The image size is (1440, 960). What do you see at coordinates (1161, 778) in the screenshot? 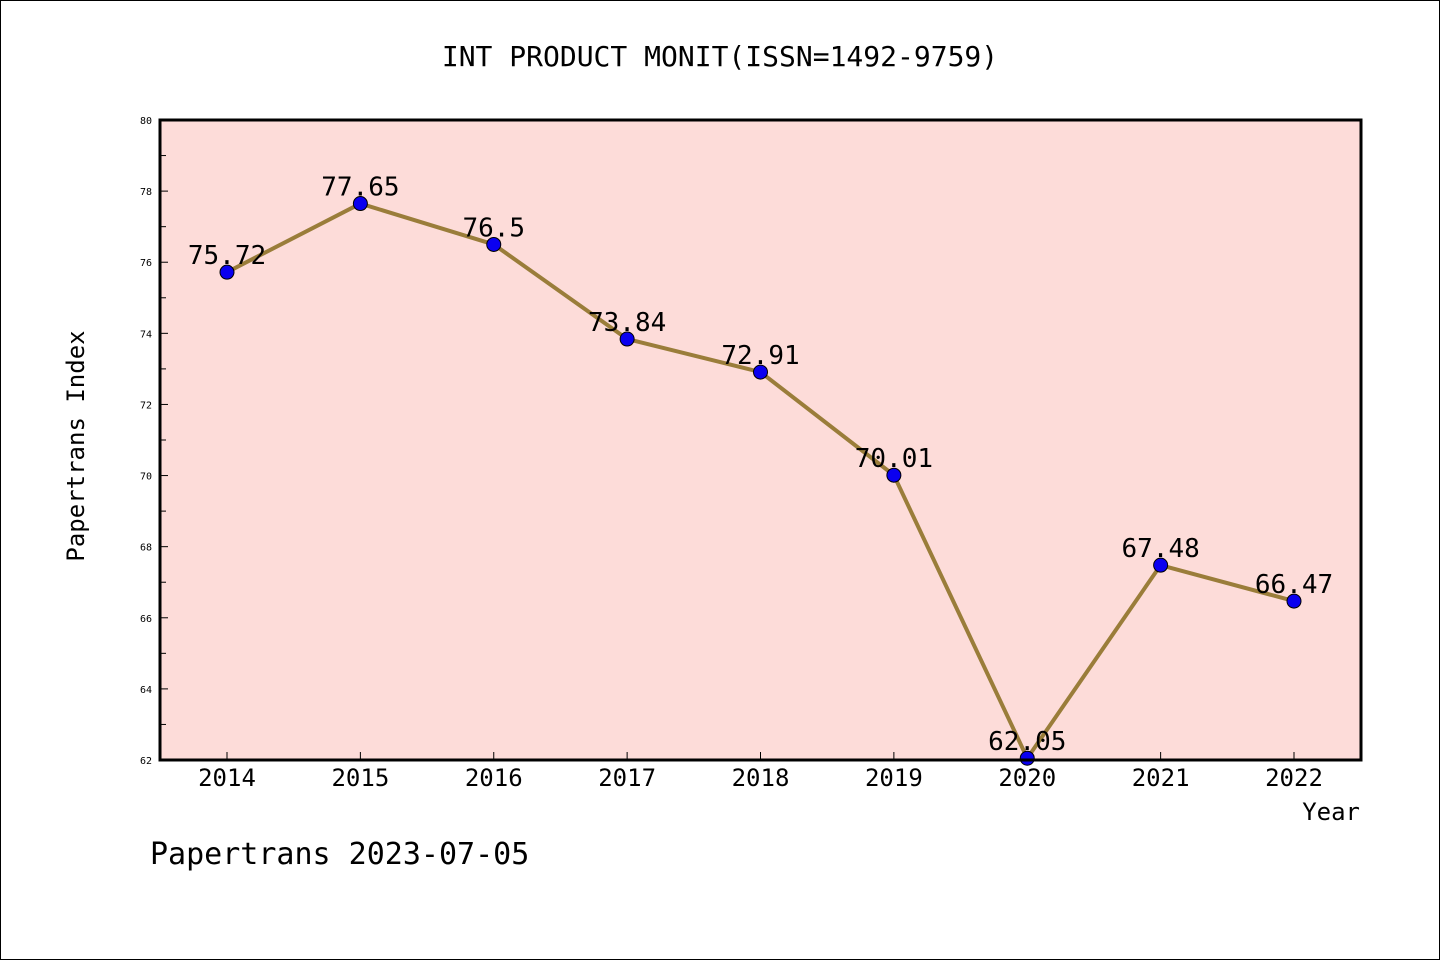
I see `x-tick-label: 2021` at bounding box center [1161, 778].